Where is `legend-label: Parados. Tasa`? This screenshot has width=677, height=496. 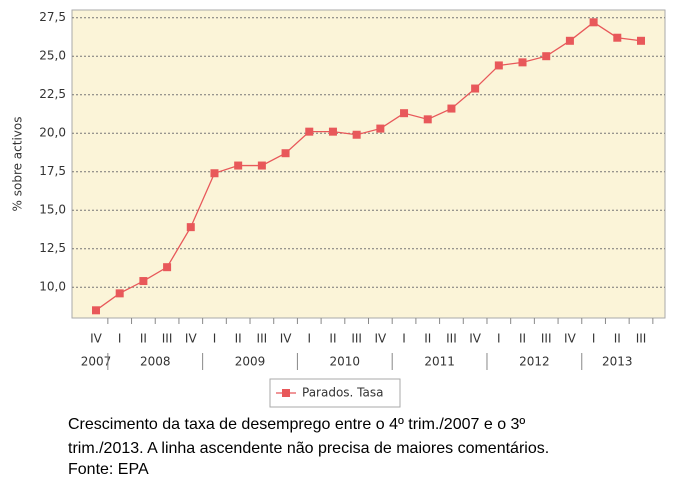
legend-label: Parados. Tasa is located at coordinates (342, 393).